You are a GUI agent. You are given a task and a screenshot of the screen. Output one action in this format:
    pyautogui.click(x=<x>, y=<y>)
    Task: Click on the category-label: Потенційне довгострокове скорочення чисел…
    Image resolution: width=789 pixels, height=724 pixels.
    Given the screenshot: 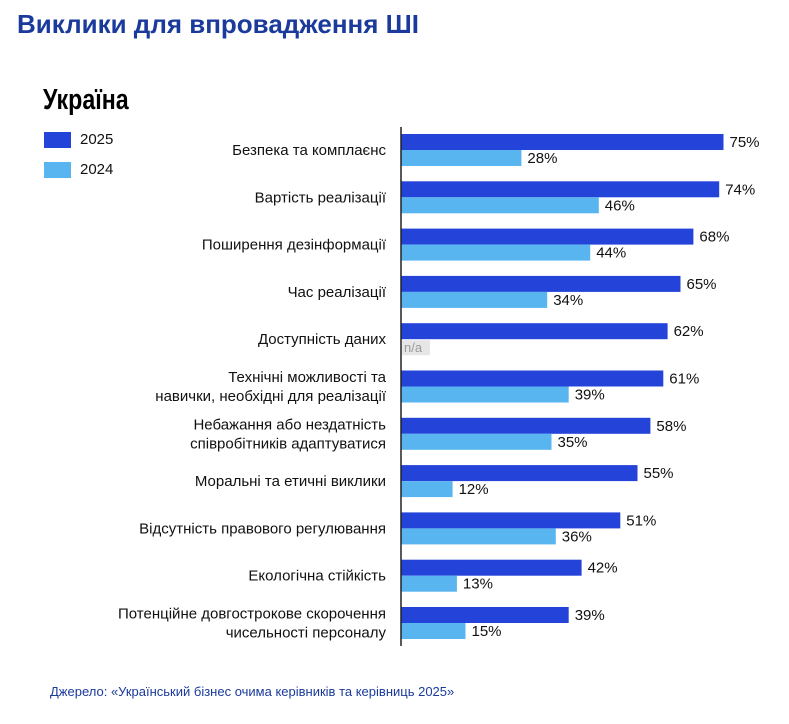 What is the action you would take?
    pyautogui.click(x=252, y=624)
    